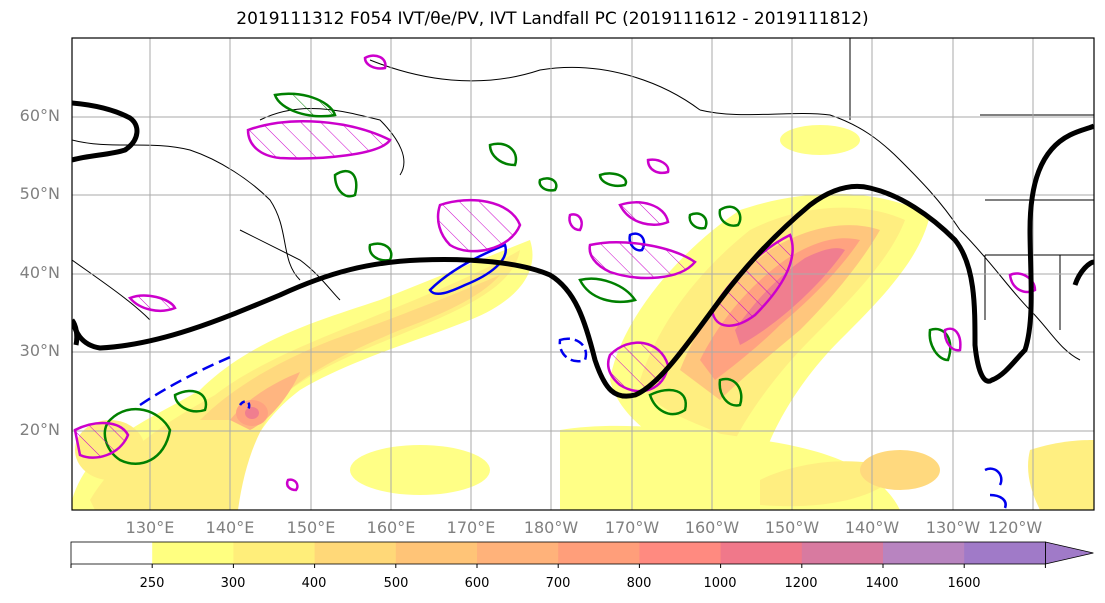 The height and width of the screenshot is (603, 1105). What do you see at coordinates (872, 527) in the screenshot?
I see `lon-label-140w: 140°W` at bounding box center [872, 527].